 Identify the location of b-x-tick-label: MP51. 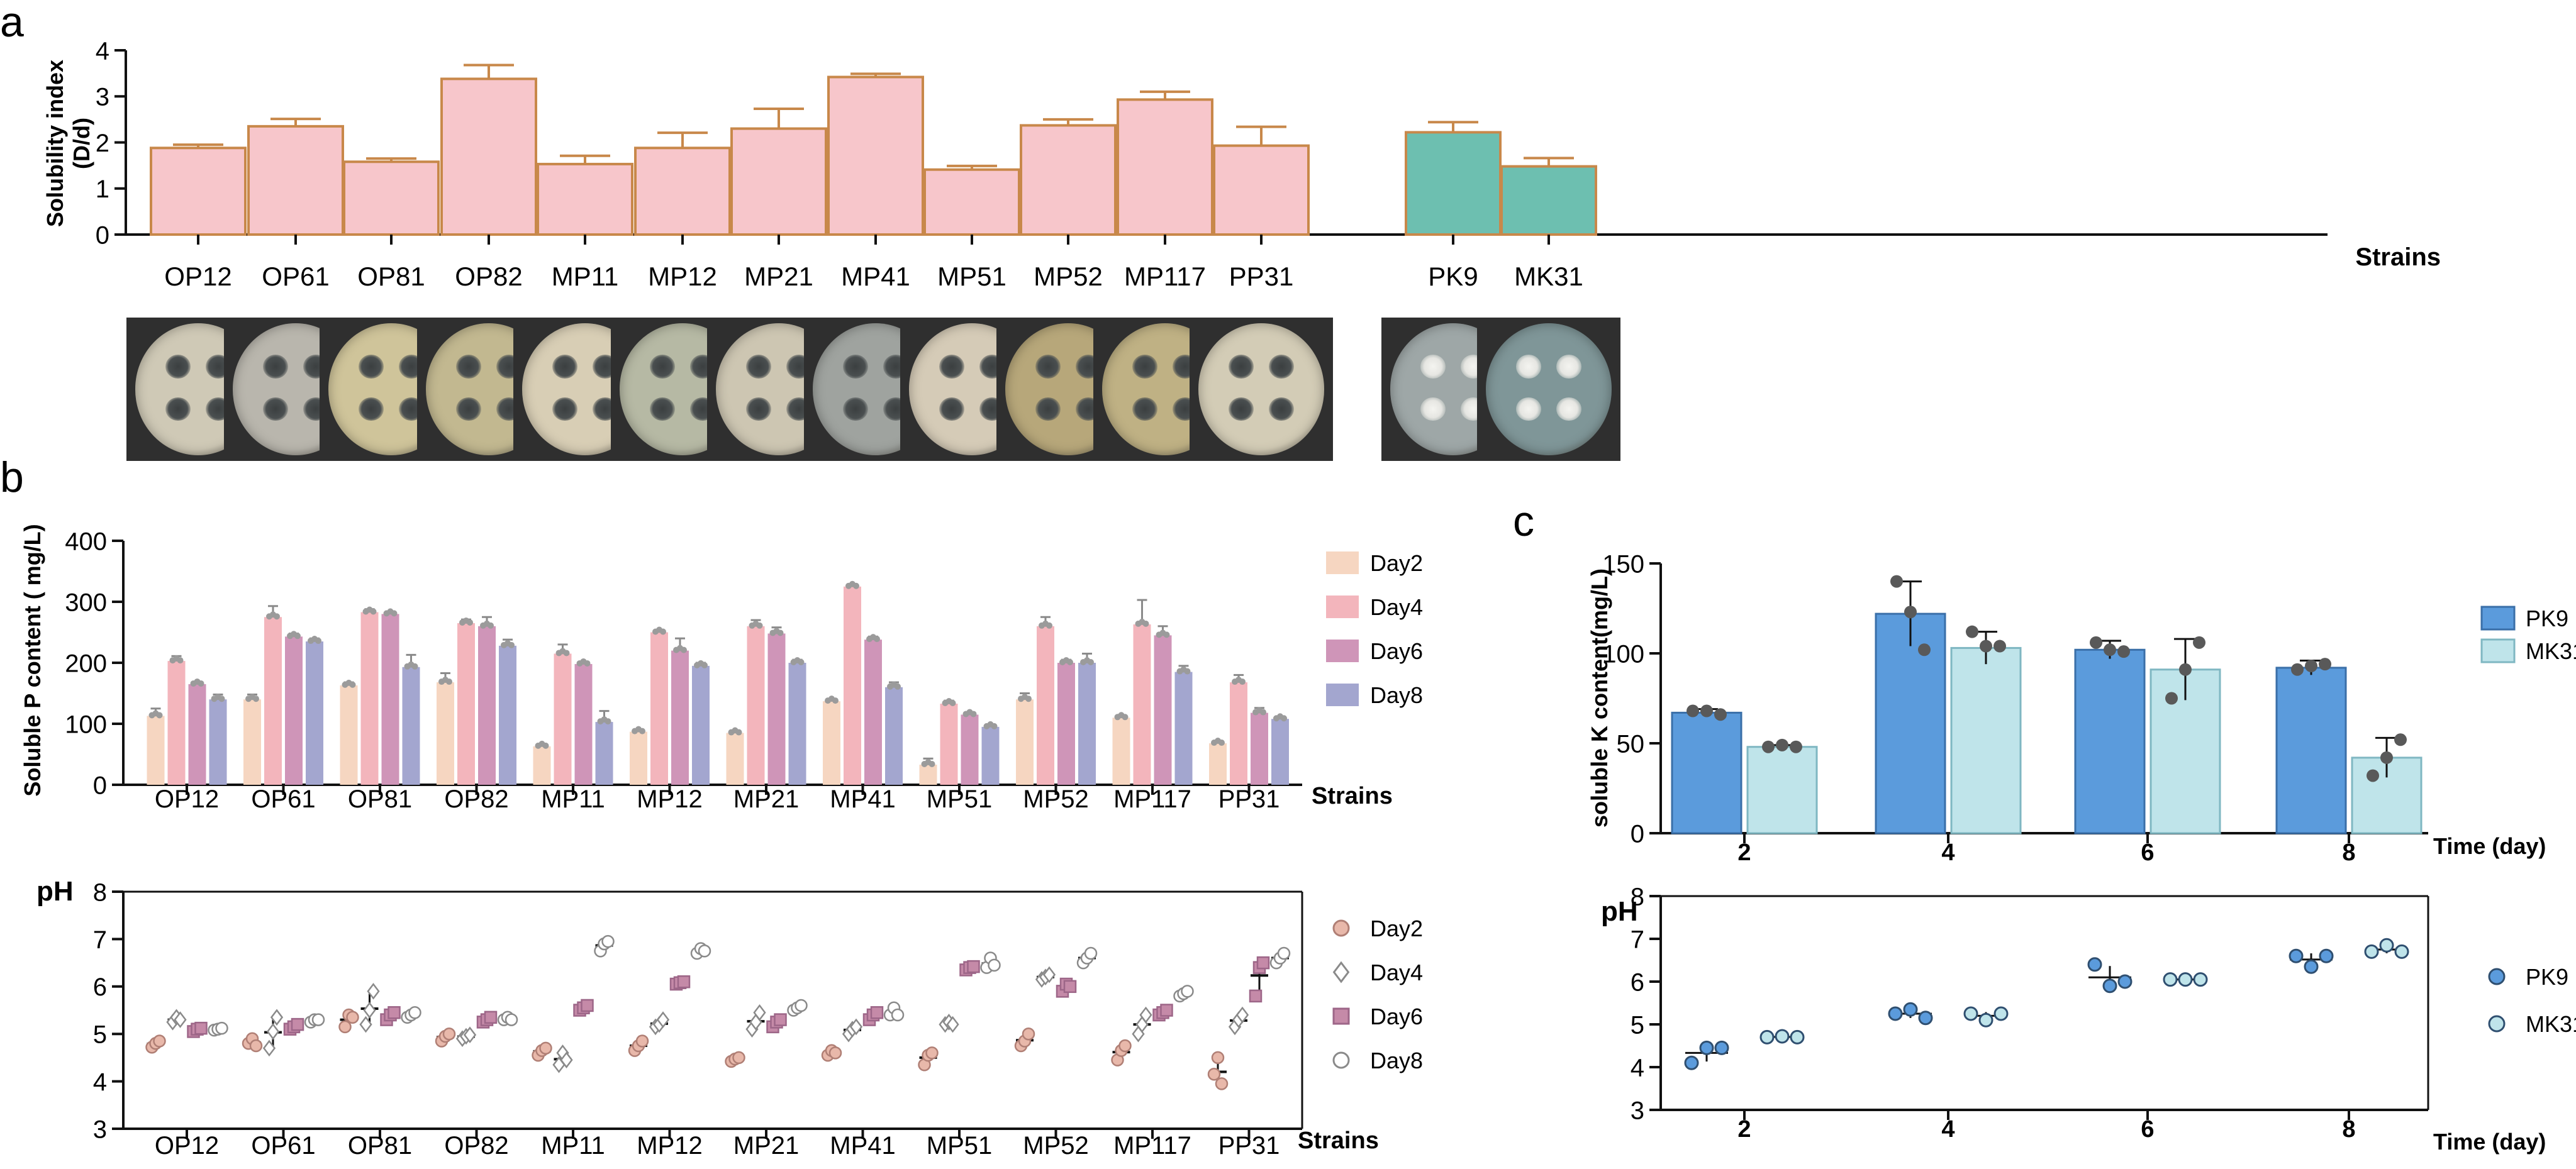
(960, 799).